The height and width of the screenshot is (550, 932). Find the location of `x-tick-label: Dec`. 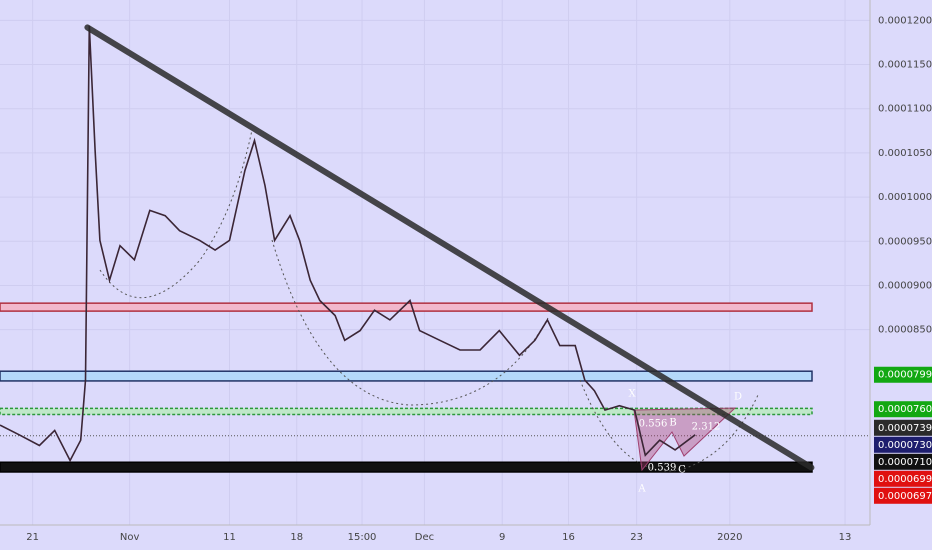

x-tick-label: Dec is located at coordinates (424, 537).